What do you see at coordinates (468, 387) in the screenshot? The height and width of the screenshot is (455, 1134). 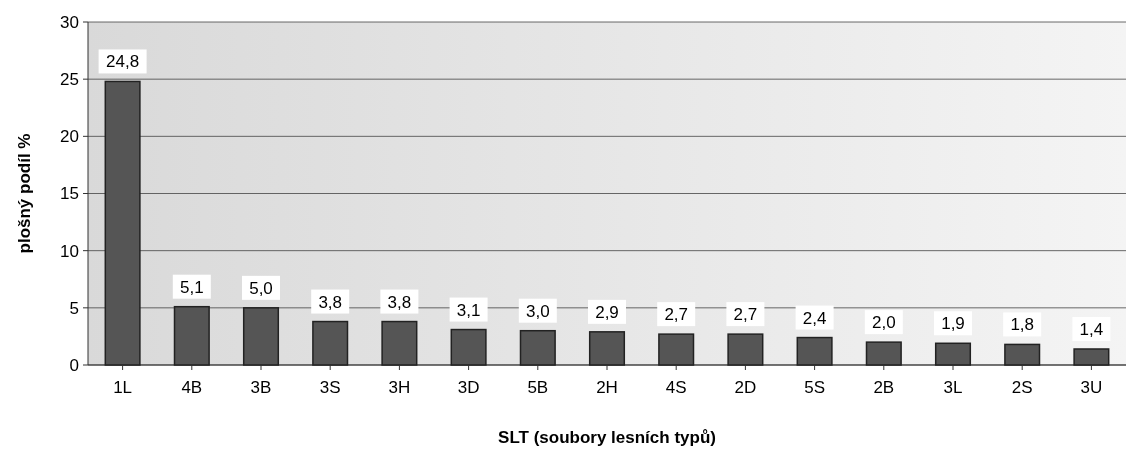 I see `x-tick-label: 3D` at bounding box center [468, 387].